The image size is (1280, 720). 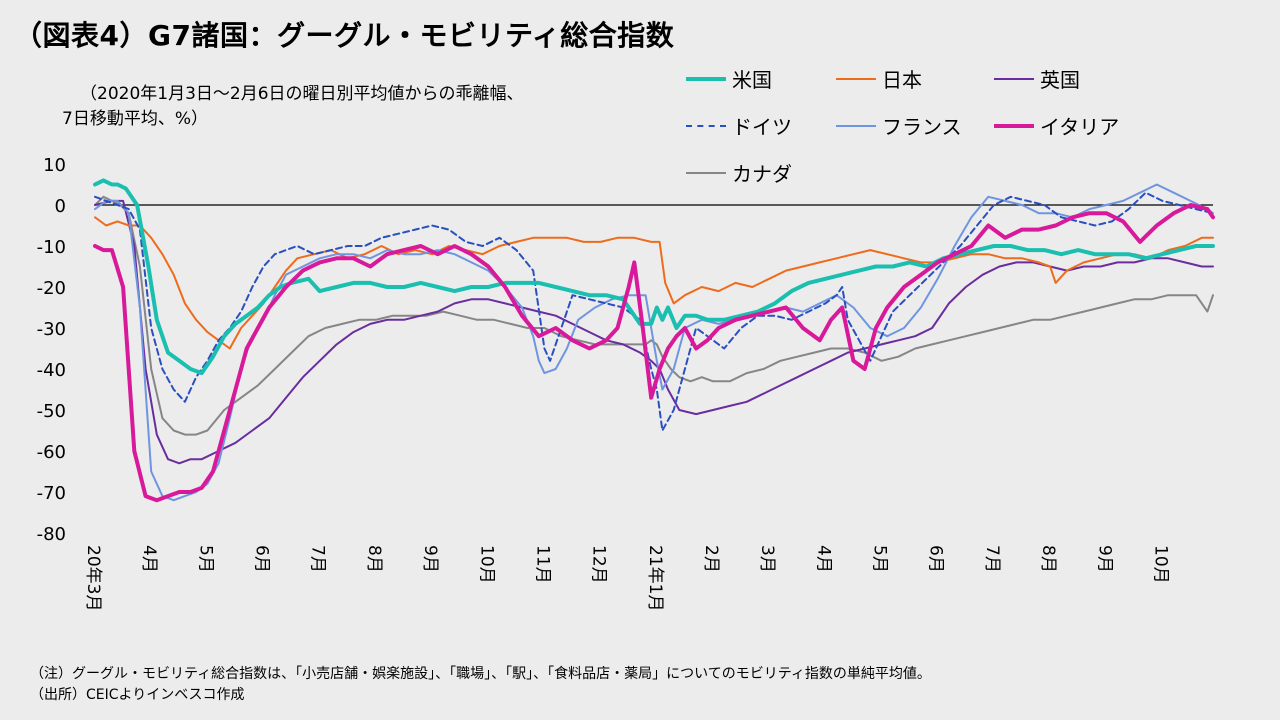 I want to click on legend-item: ドイツ, so click(x=739, y=125).